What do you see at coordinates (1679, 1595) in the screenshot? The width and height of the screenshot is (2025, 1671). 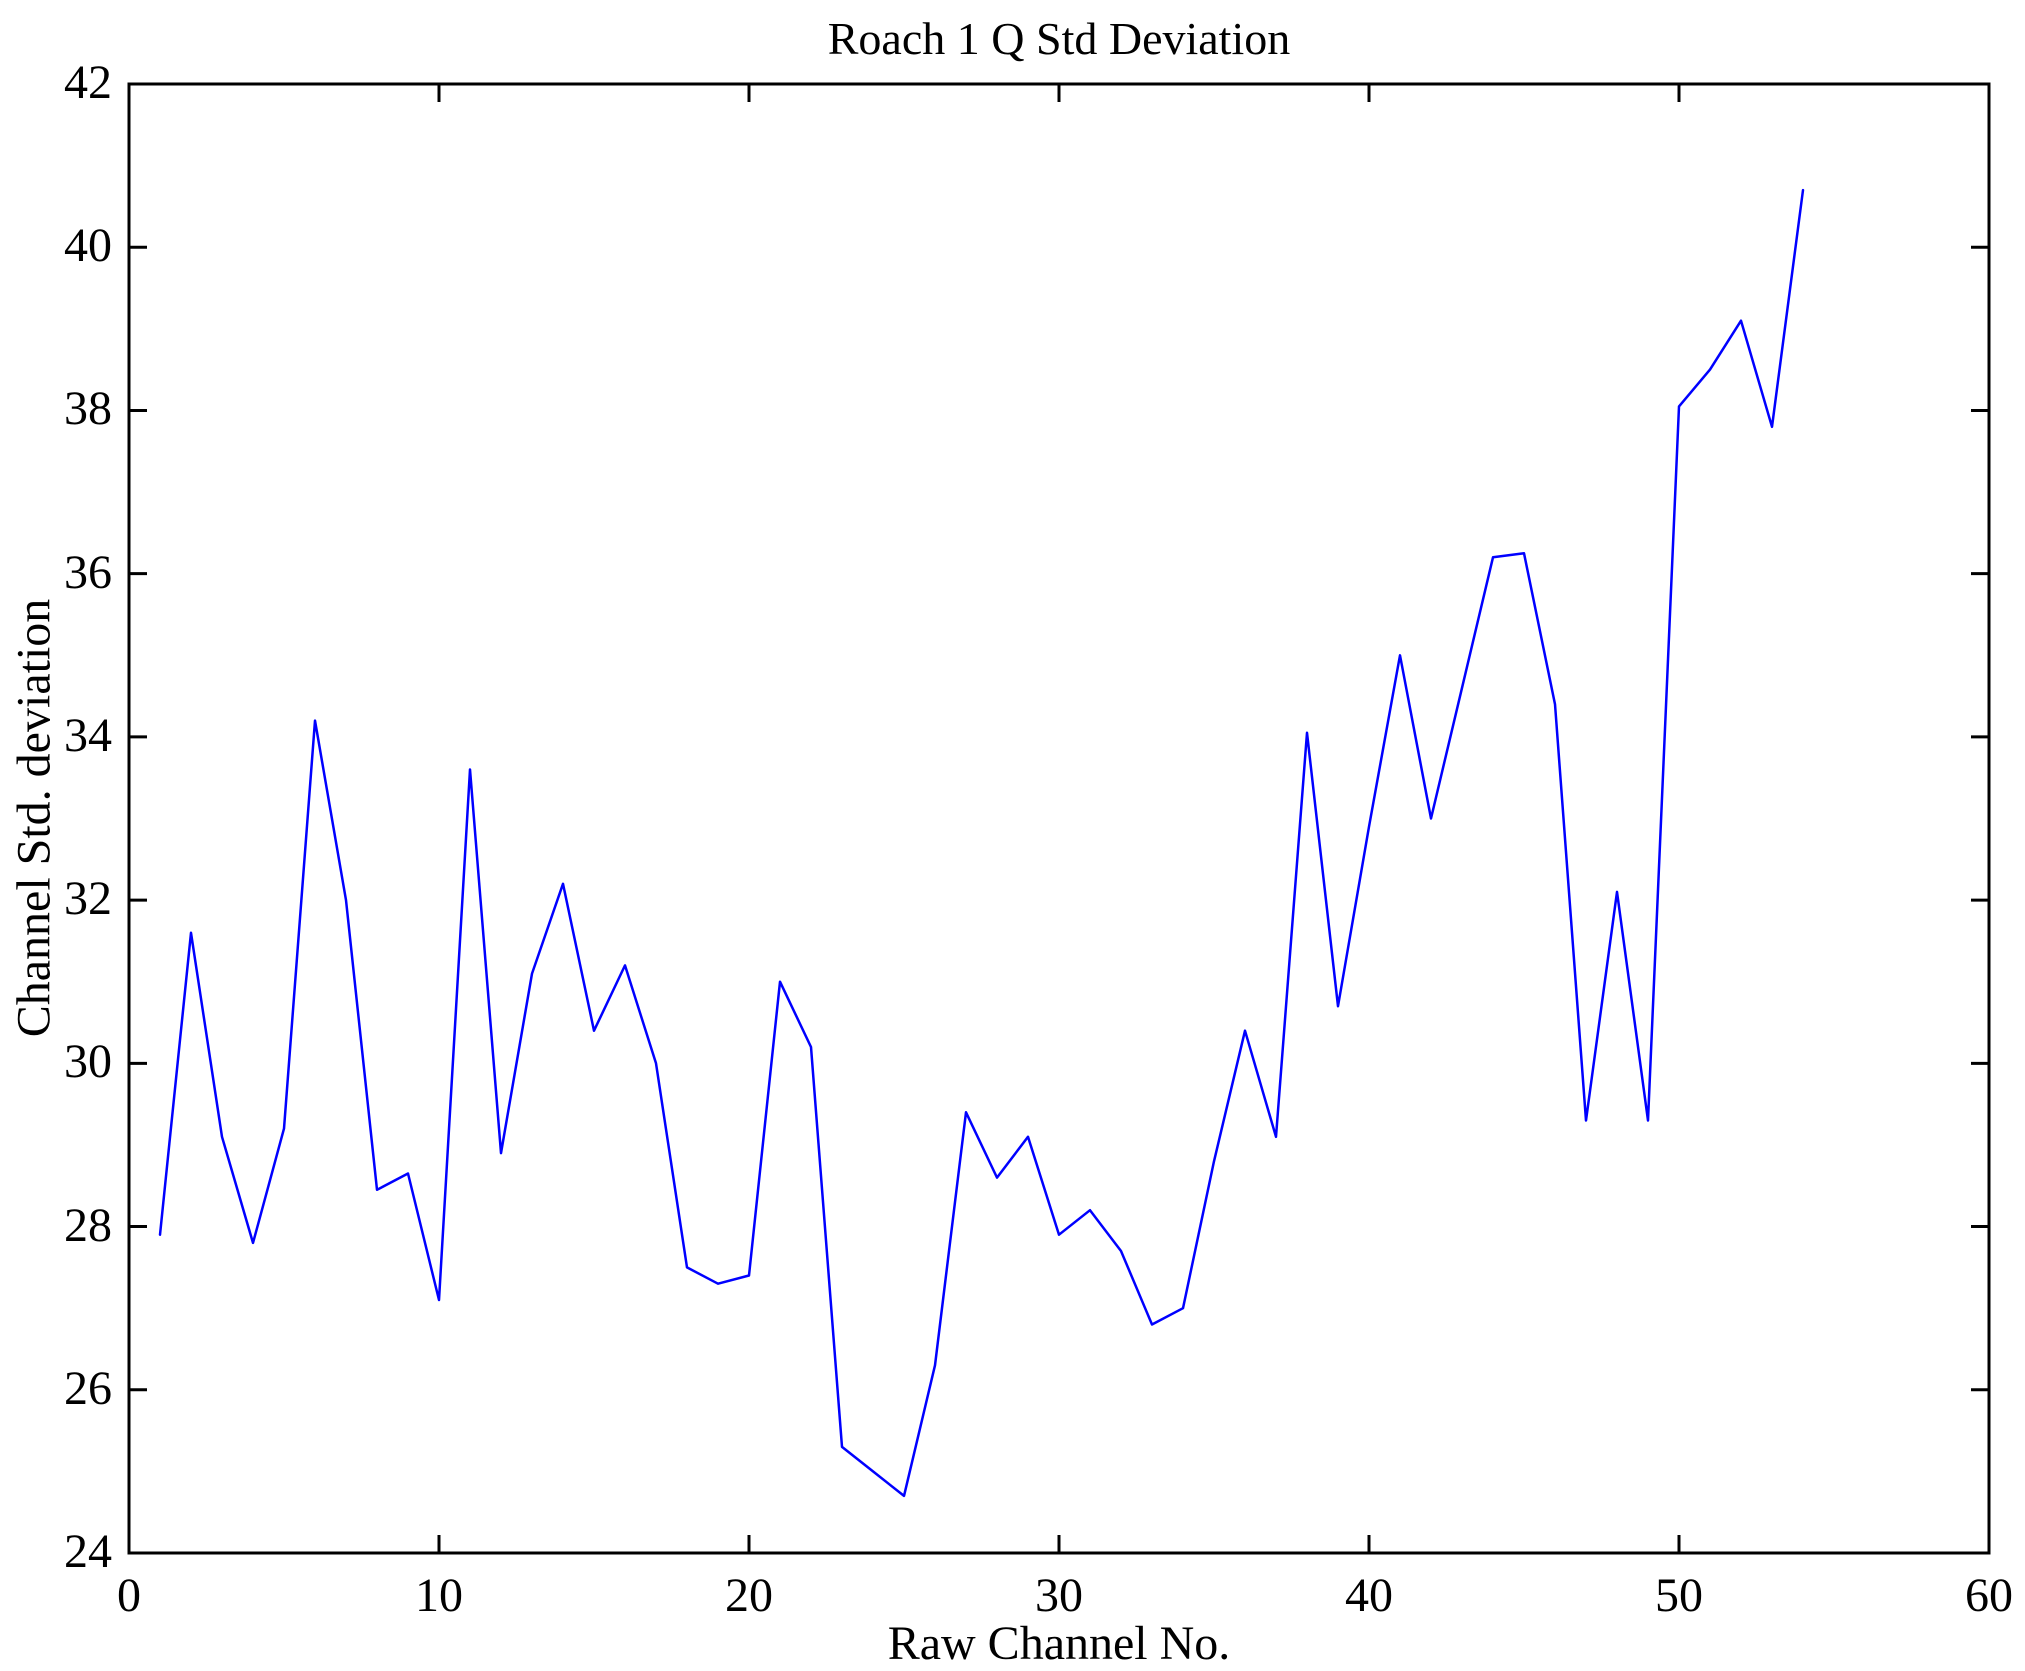 I see `x-tick-label: 50` at bounding box center [1679, 1595].